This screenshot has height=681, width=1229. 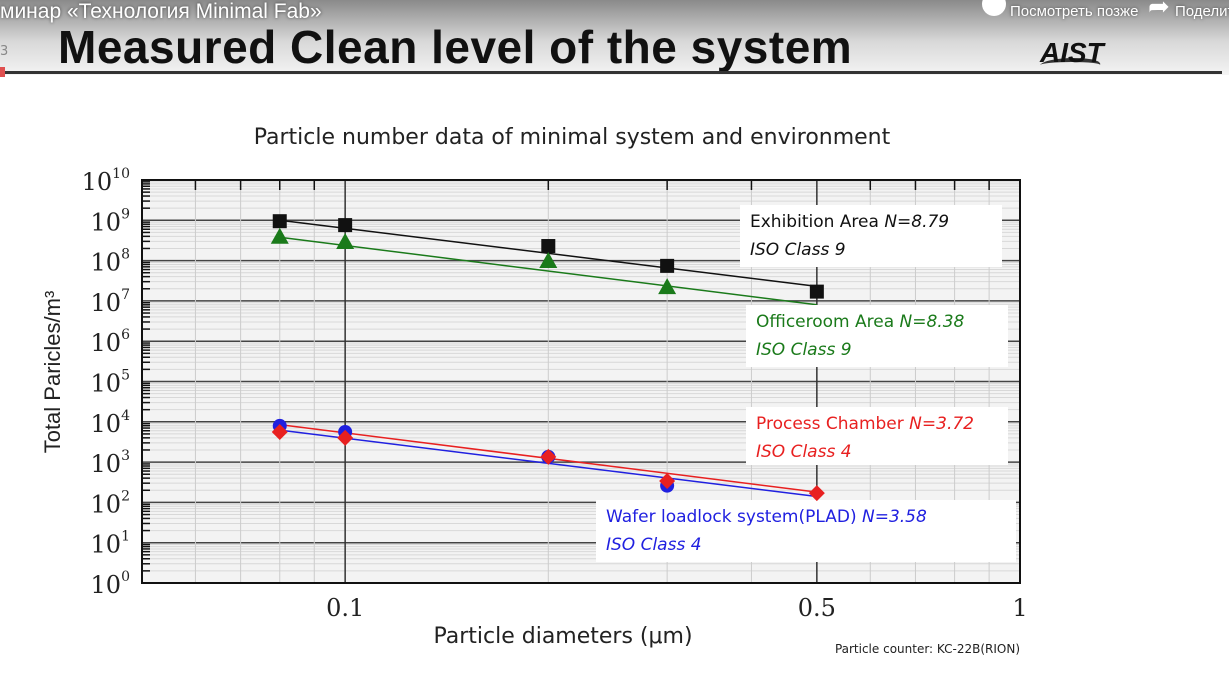 I want to click on y-tick-labels: 10⁰ 10¹ 10² 10³ 10⁴ 10⁵ 10⁶ 10⁷ 10⁸ 10⁹ 10¹⁰, so click(x=106, y=382).